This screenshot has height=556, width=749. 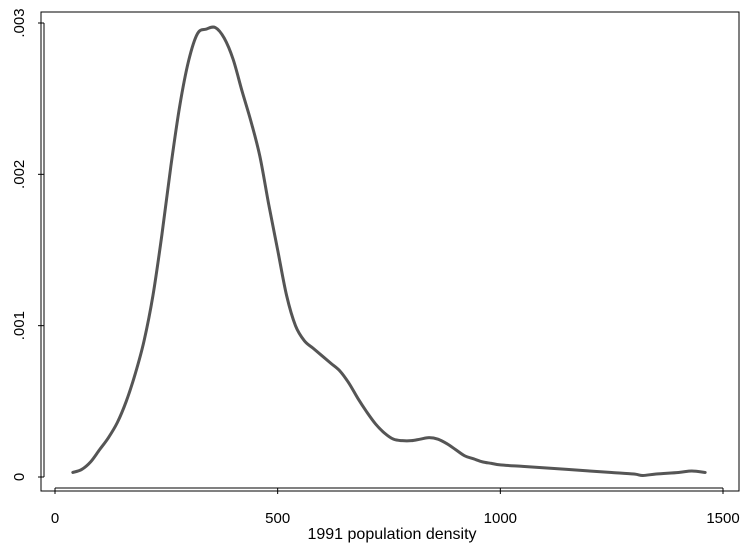 What do you see at coordinates (395, 507) in the screenshot?
I see `x-axis: 0 500 1000 1500` at bounding box center [395, 507].